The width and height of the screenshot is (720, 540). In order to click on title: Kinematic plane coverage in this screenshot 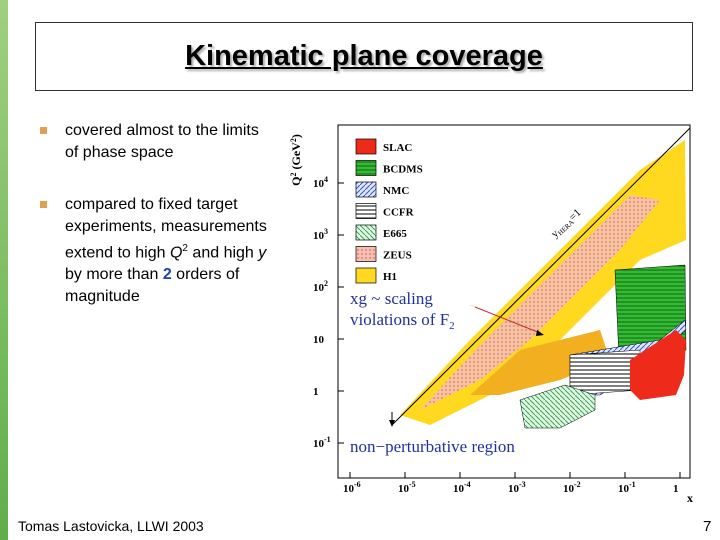, I will do `click(364, 56)`.